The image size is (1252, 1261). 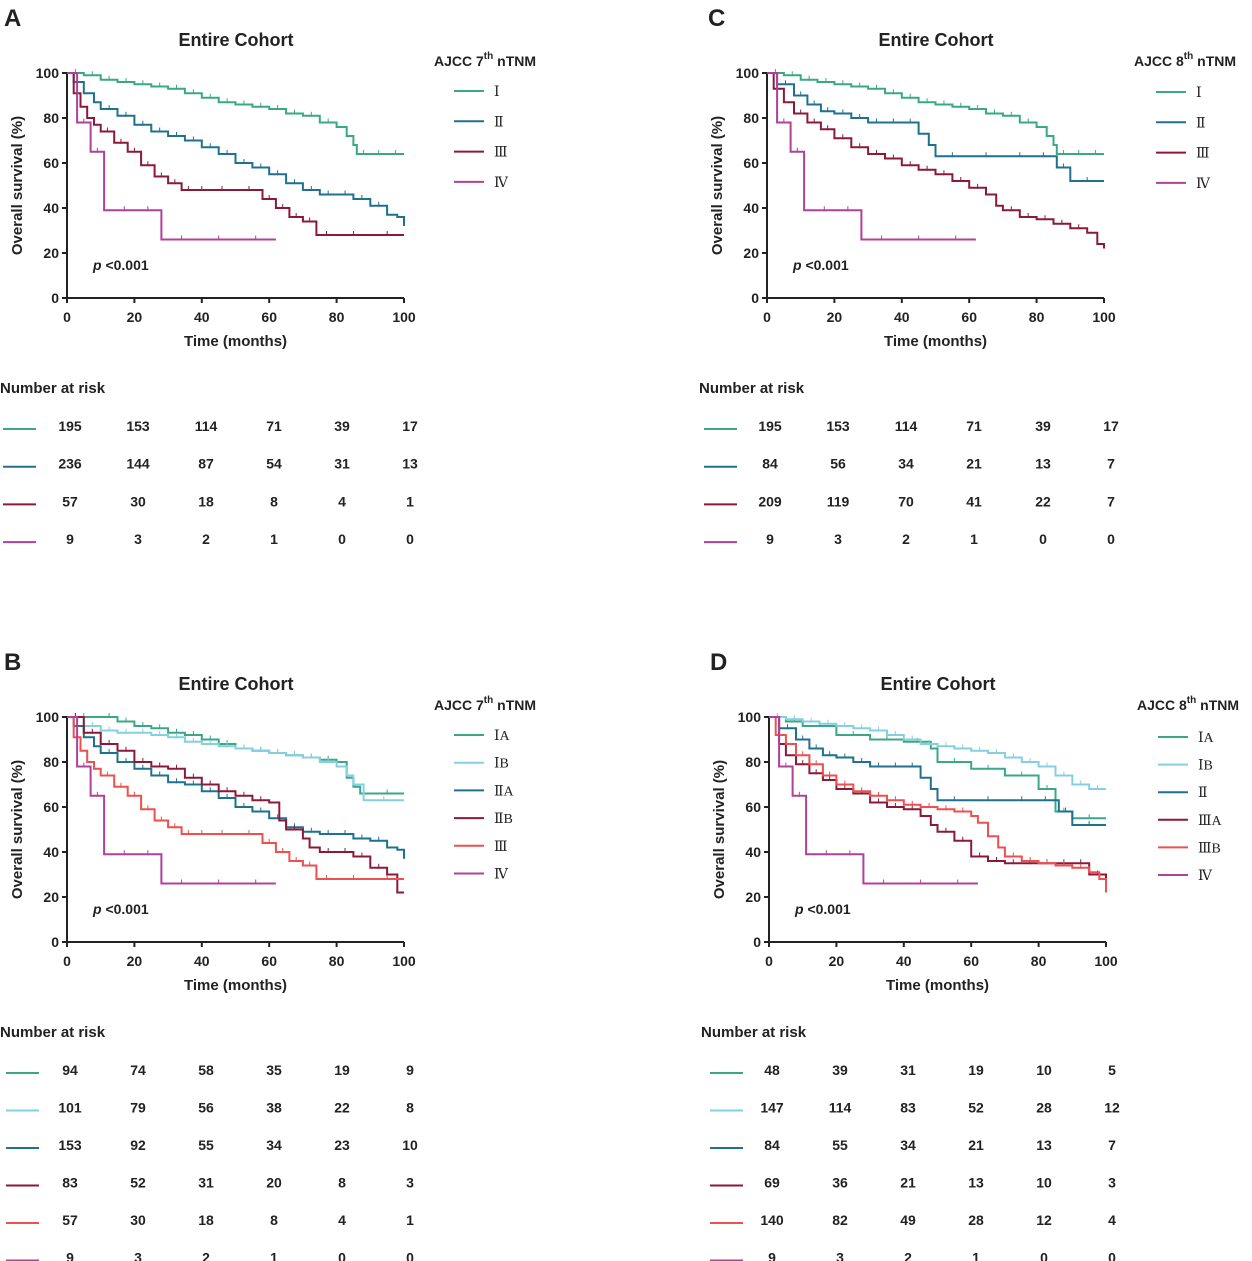 What do you see at coordinates (70, 1108) in the screenshot?
I see `risk-count: 101` at bounding box center [70, 1108].